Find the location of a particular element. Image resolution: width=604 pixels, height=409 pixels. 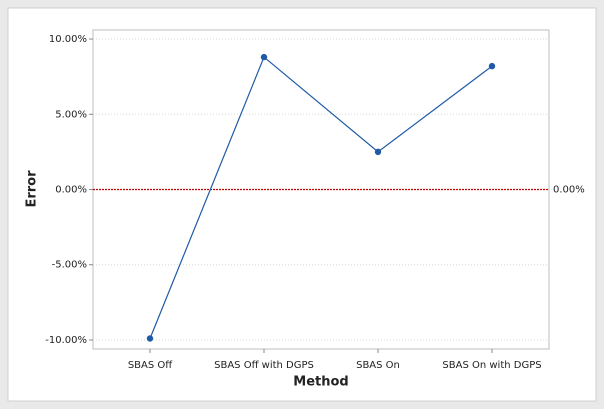

x-tick-label: SBAS On is located at coordinates (378, 365).